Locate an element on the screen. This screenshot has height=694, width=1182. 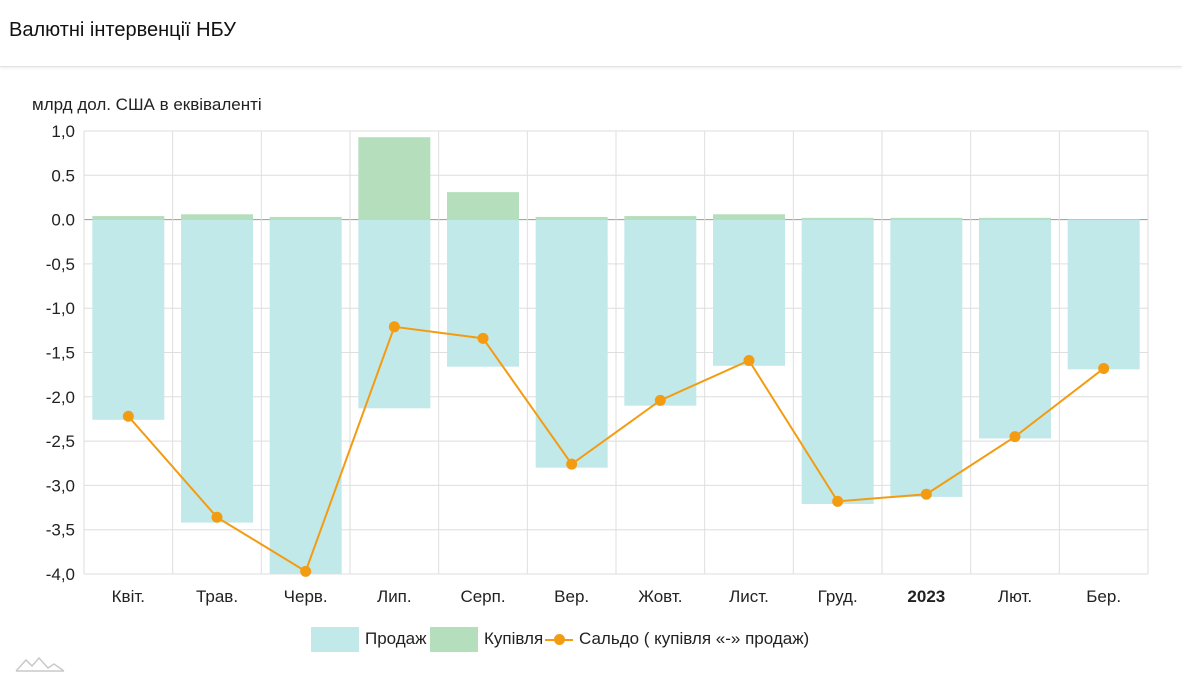
legend-item-sales: Продаж is located at coordinates (369, 639).